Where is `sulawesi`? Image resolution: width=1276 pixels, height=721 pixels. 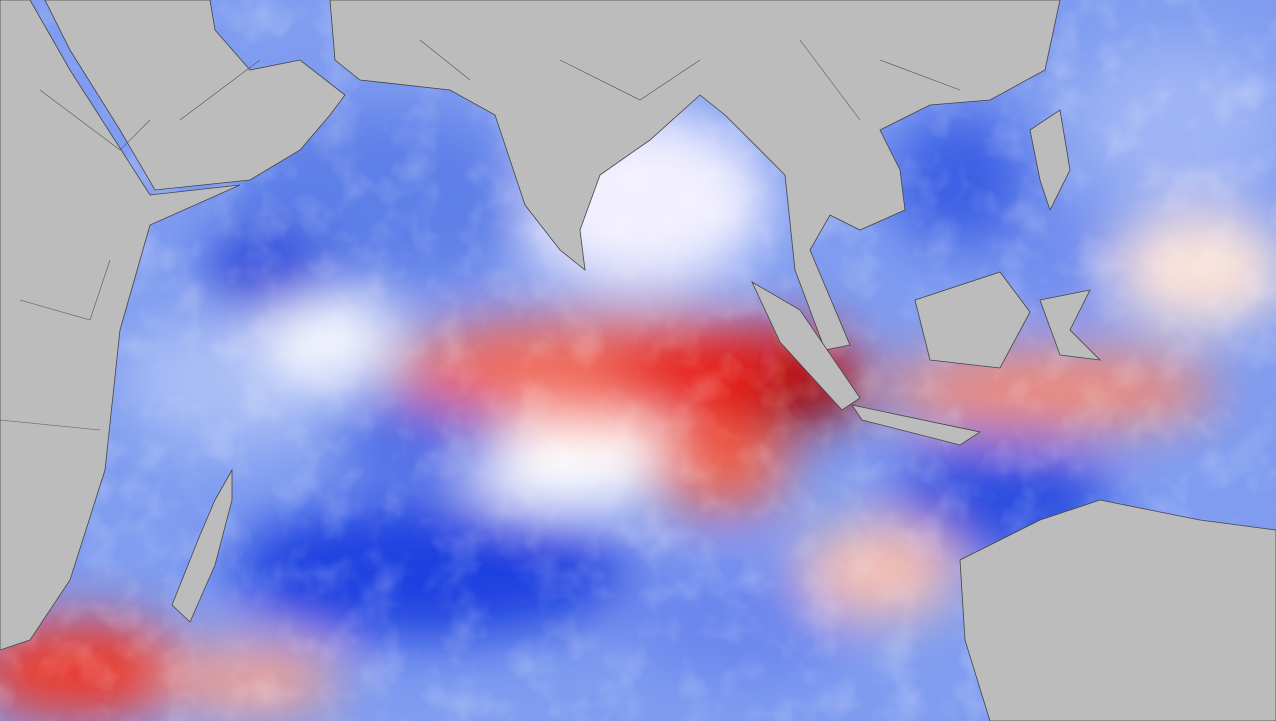 sulawesi is located at coordinates (1070, 325).